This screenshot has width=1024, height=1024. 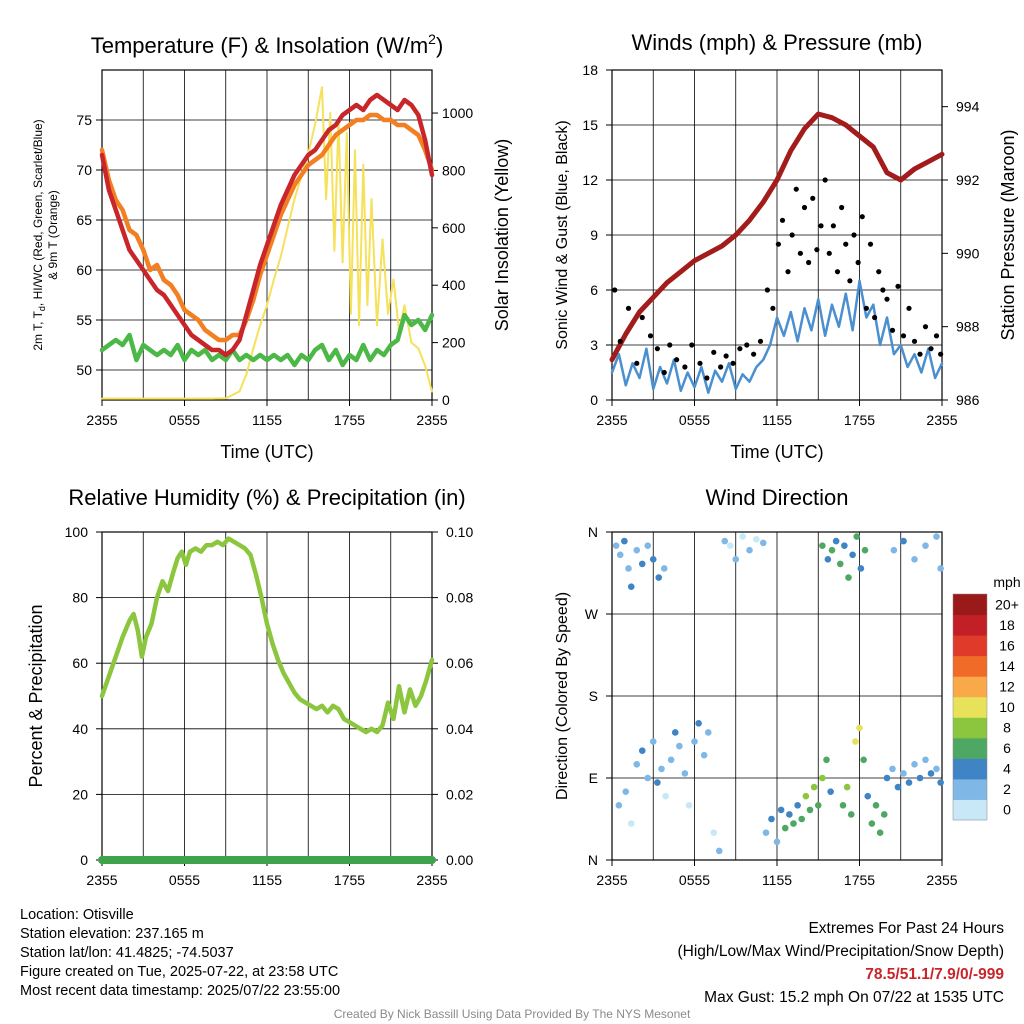 What do you see at coordinates (84, 860) in the screenshot?
I see `rh-ytick-label: 0` at bounding box center [84, 860].